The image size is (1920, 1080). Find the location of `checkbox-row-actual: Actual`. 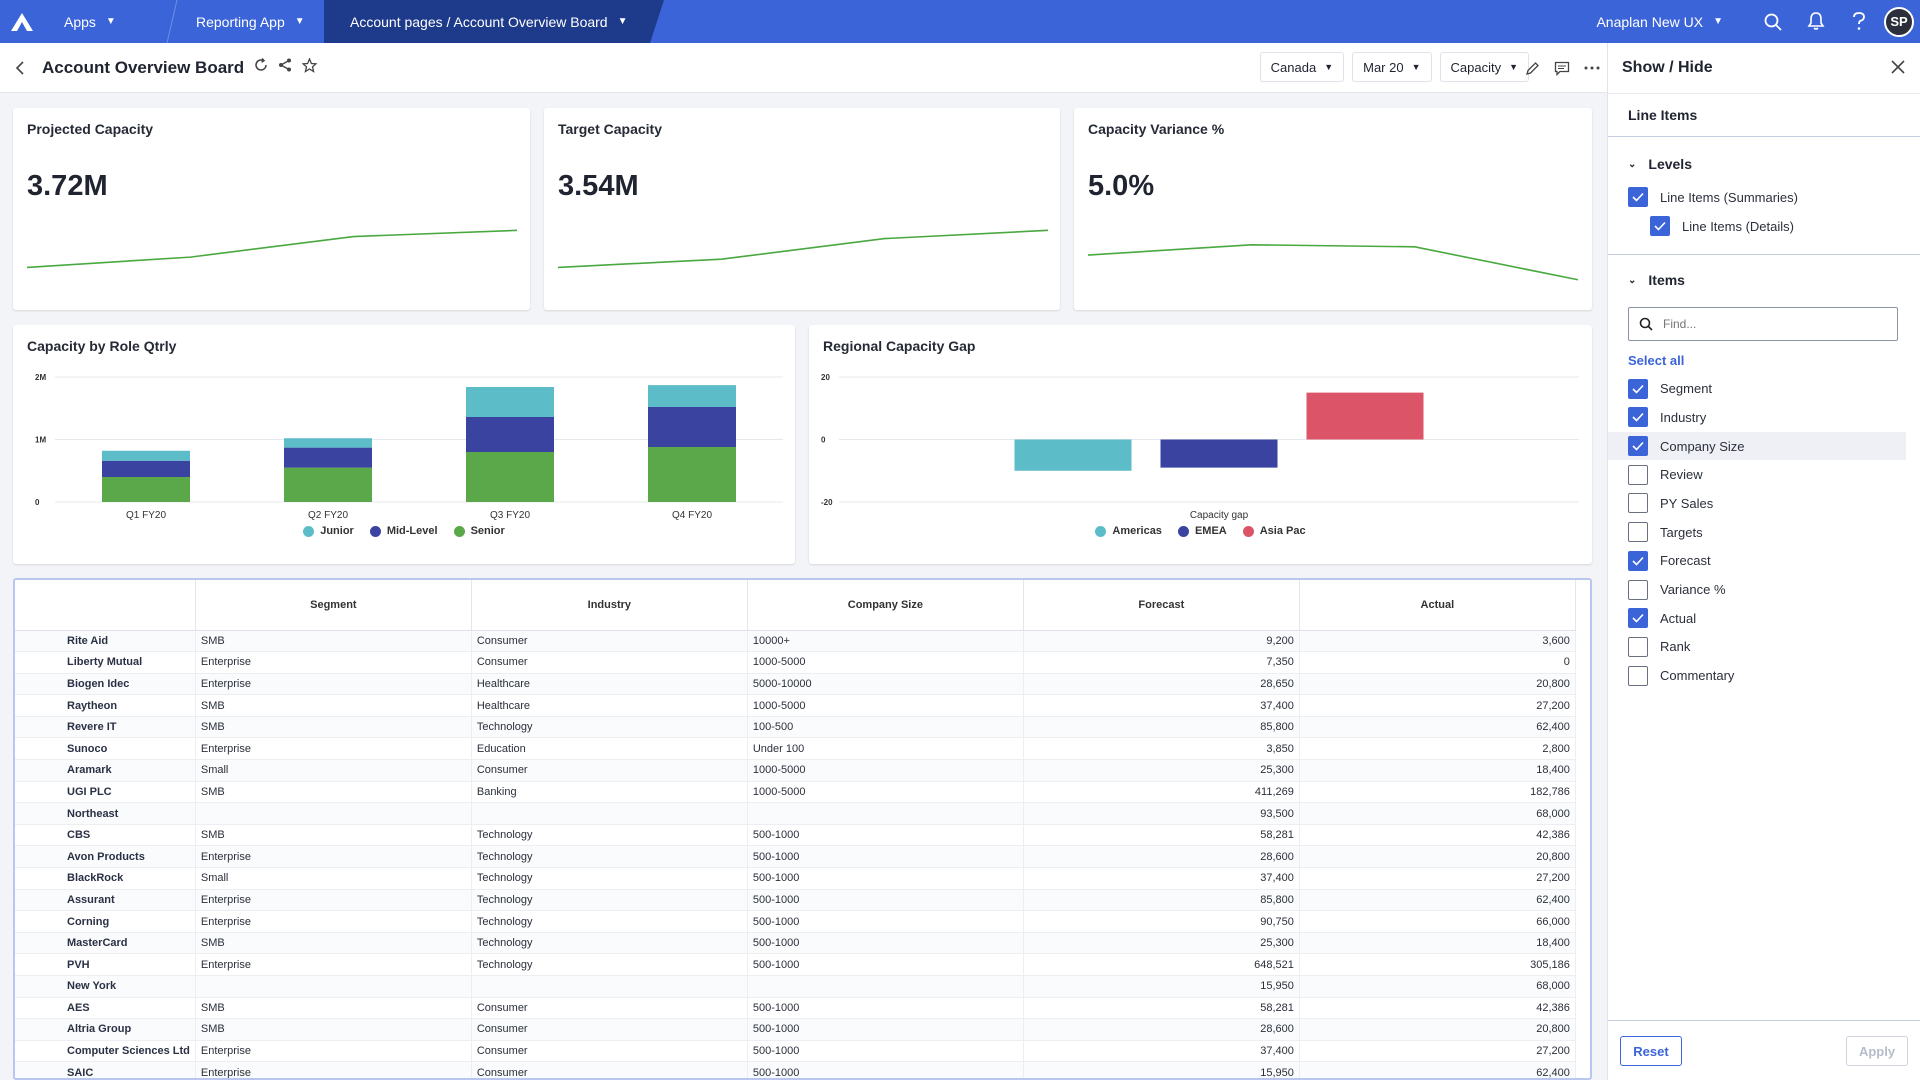

checkbox-row-actual: Actual is located at coordinates (1764, 618).